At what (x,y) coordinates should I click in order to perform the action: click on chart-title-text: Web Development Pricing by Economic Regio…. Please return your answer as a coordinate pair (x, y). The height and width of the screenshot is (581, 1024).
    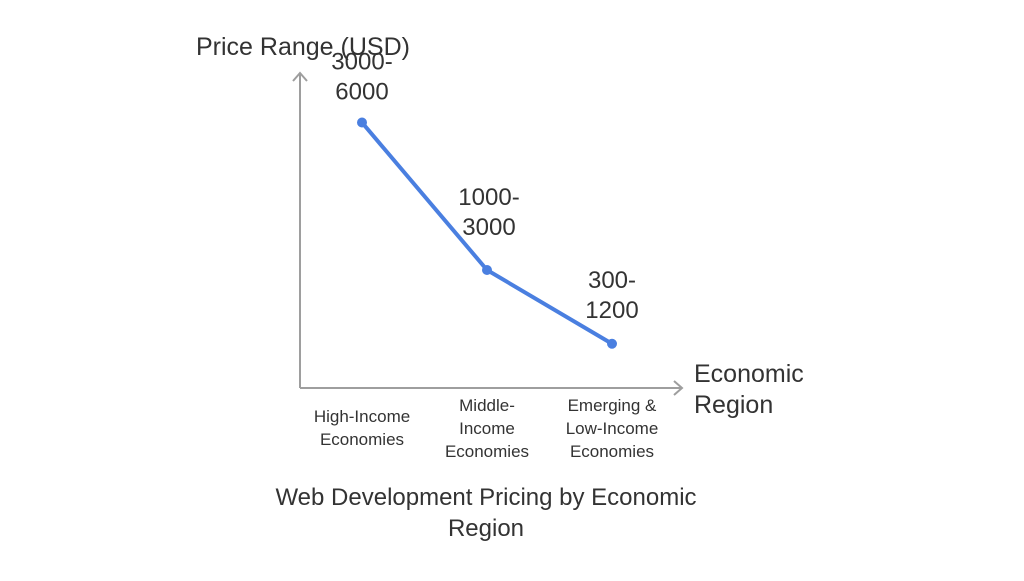
    Looking at the image, I should click on (485, 513).